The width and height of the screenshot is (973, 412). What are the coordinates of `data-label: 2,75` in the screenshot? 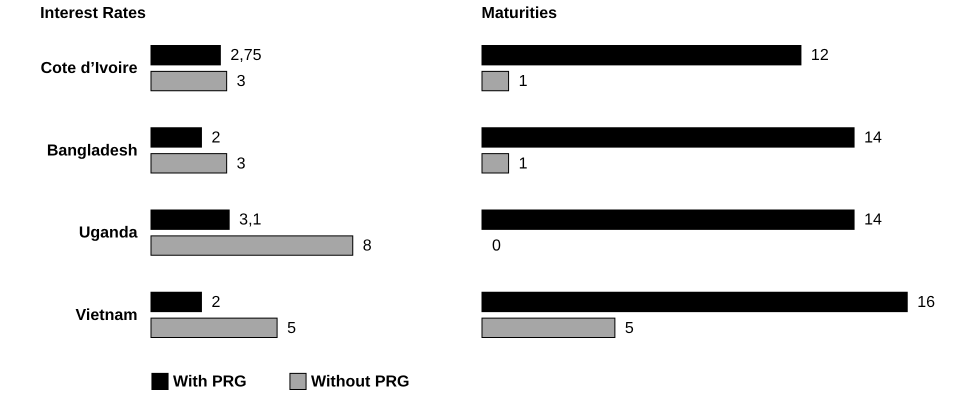 It's located at (246, 55).